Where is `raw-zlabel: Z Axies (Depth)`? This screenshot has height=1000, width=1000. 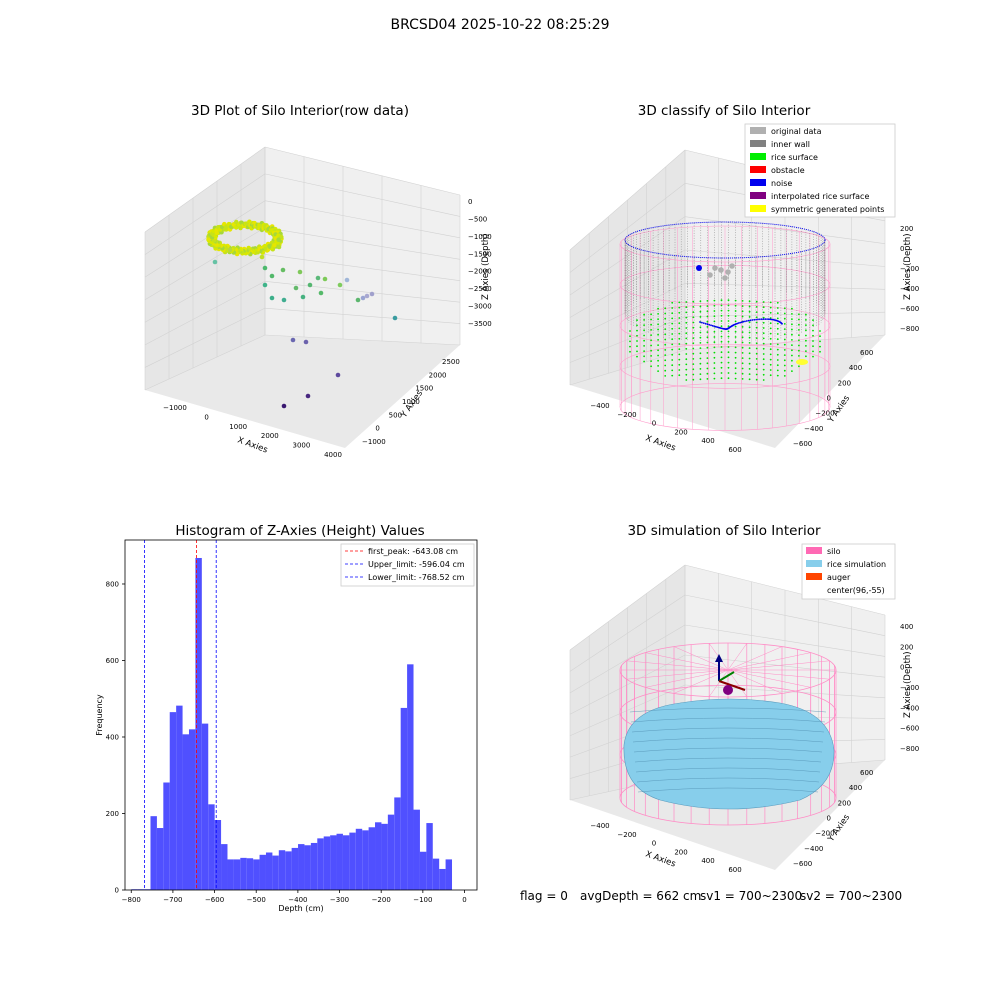 raw-zlabel: Z Axies (Depth) is located at coordinates (486, 266).